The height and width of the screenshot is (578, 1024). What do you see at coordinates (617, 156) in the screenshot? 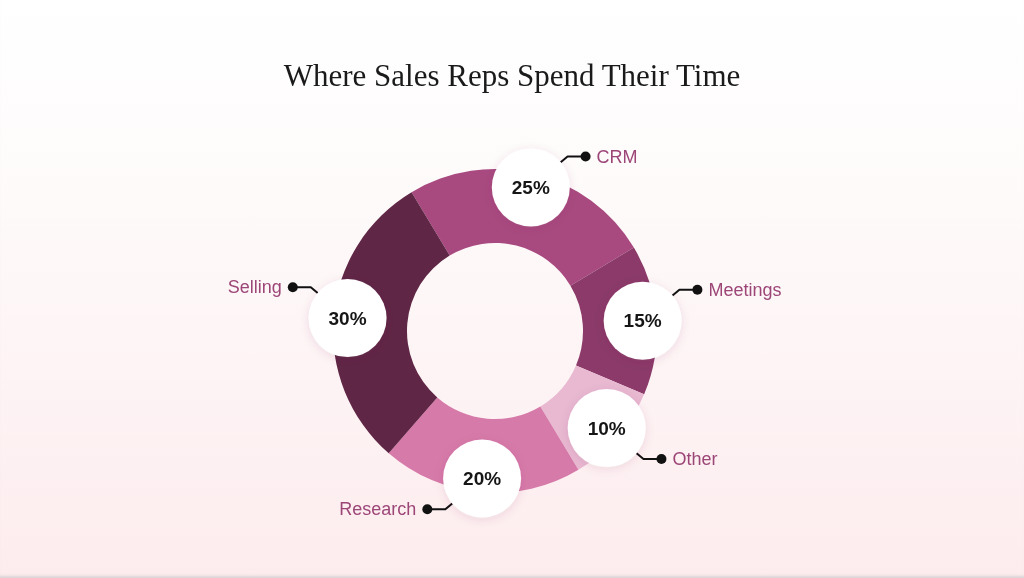
I see `slice-label: CRM` at bounding box center [617, 156].